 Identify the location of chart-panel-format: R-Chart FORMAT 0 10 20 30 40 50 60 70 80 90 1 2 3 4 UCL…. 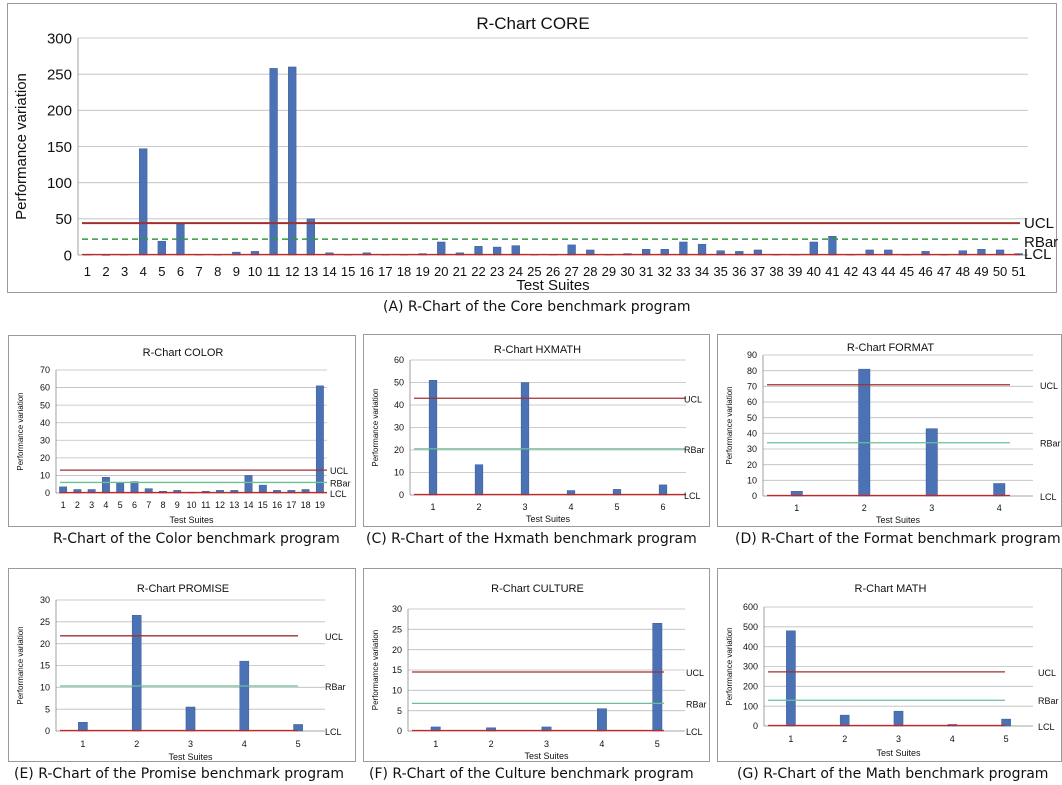
(889, 430).